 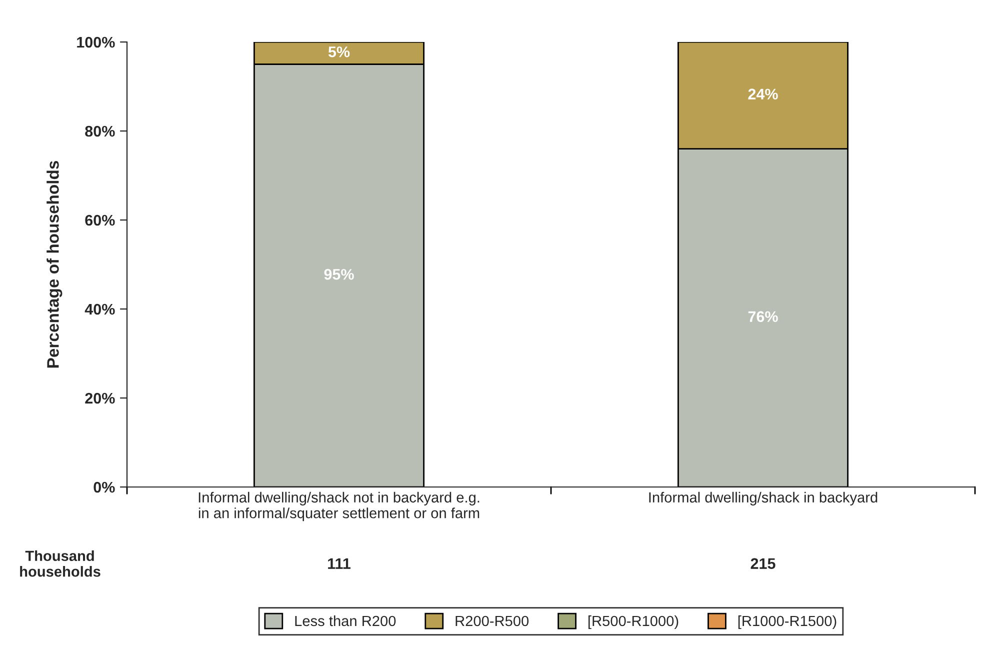 What do you see at coordinates (763, 94) in the screenshot?
I see `data-label: 24%` at bounding box center [763, 94].